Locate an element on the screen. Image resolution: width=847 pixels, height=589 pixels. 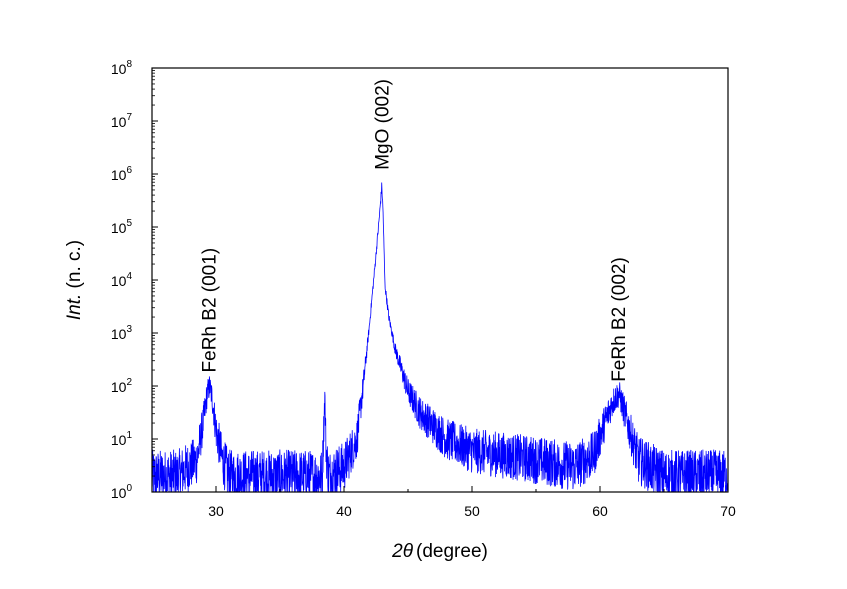
y-tick-label: 10⁴ is located at coordinates (122, 280).